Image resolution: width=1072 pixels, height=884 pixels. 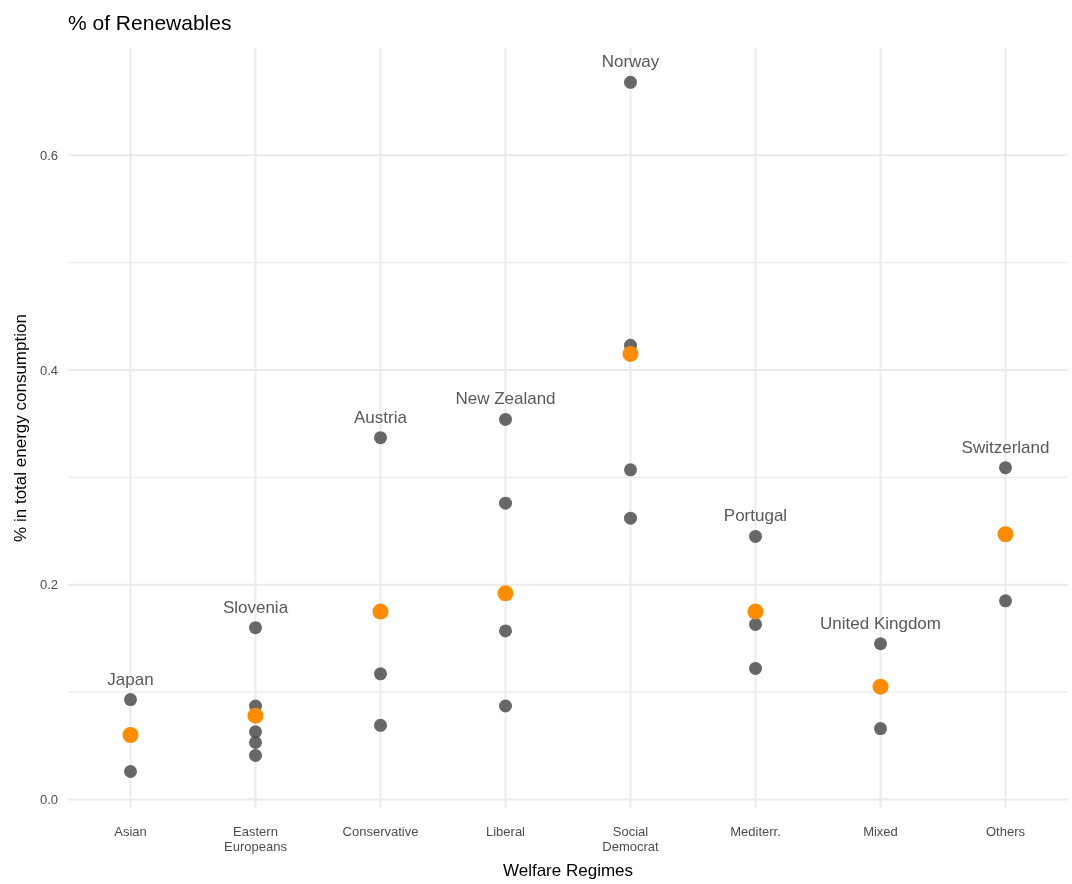 What do you see at coordinates (48, 155) in the screenshot?
I see `y-tick-label: 0.6` at bounding box center [48, 155].